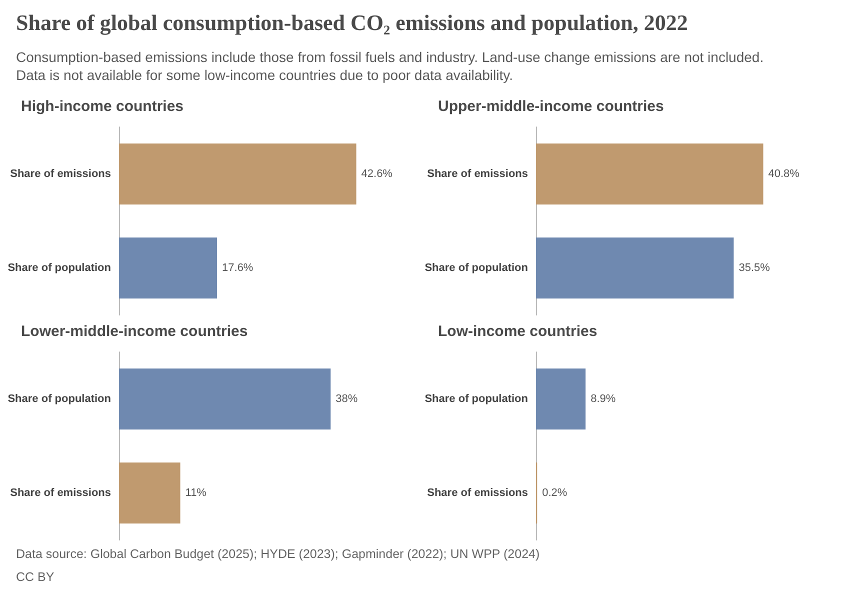  Describe the element at coordinates (603, 399) in the screenshot. I see `data-label: 8.9%` at that location.